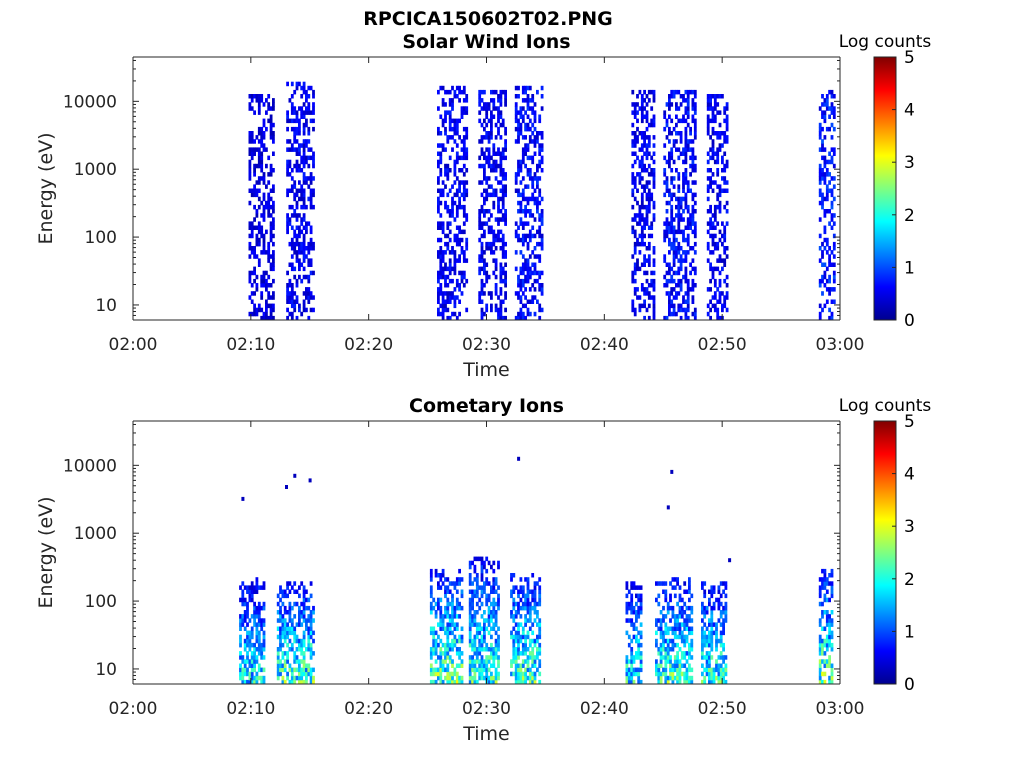 The image size is (1024, 768). I want to click on isolated-point, so click(668, 507).